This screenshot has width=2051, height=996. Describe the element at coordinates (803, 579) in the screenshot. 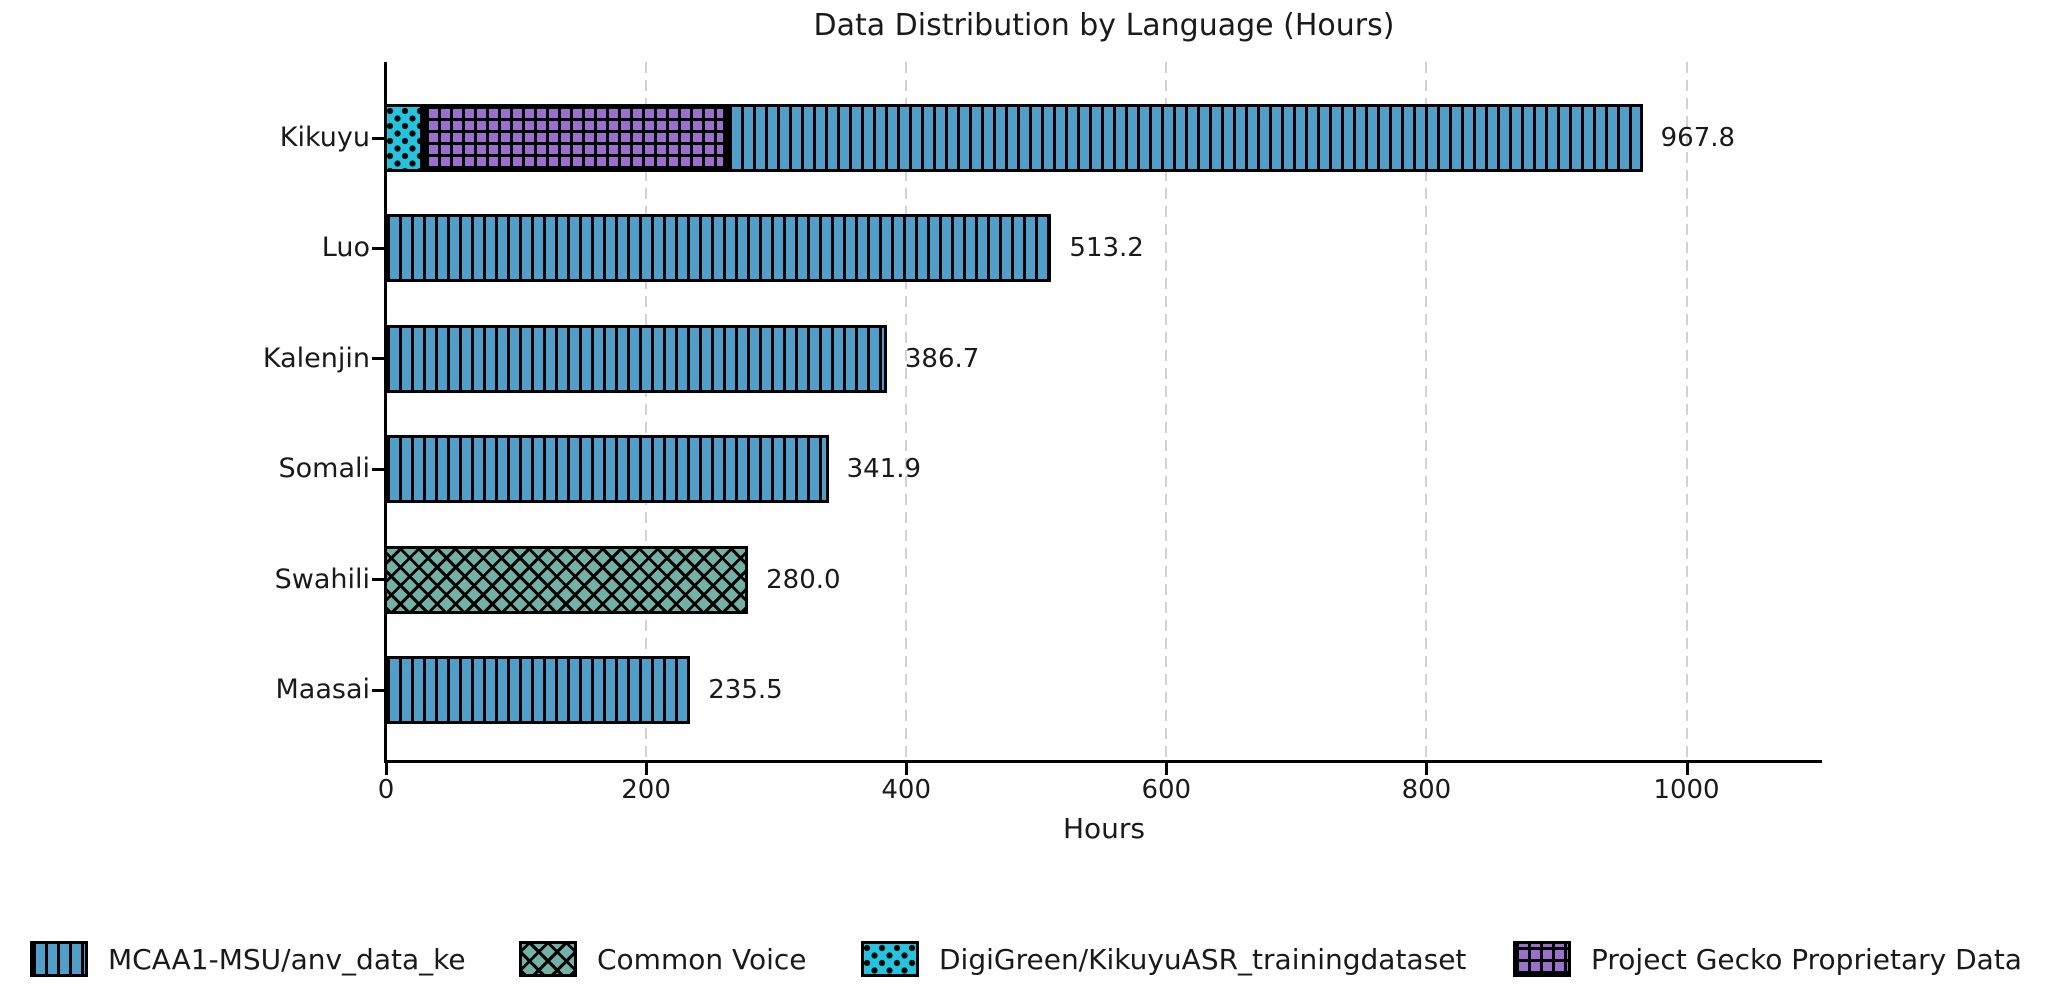

I see `value-label: 280.0` at that location.